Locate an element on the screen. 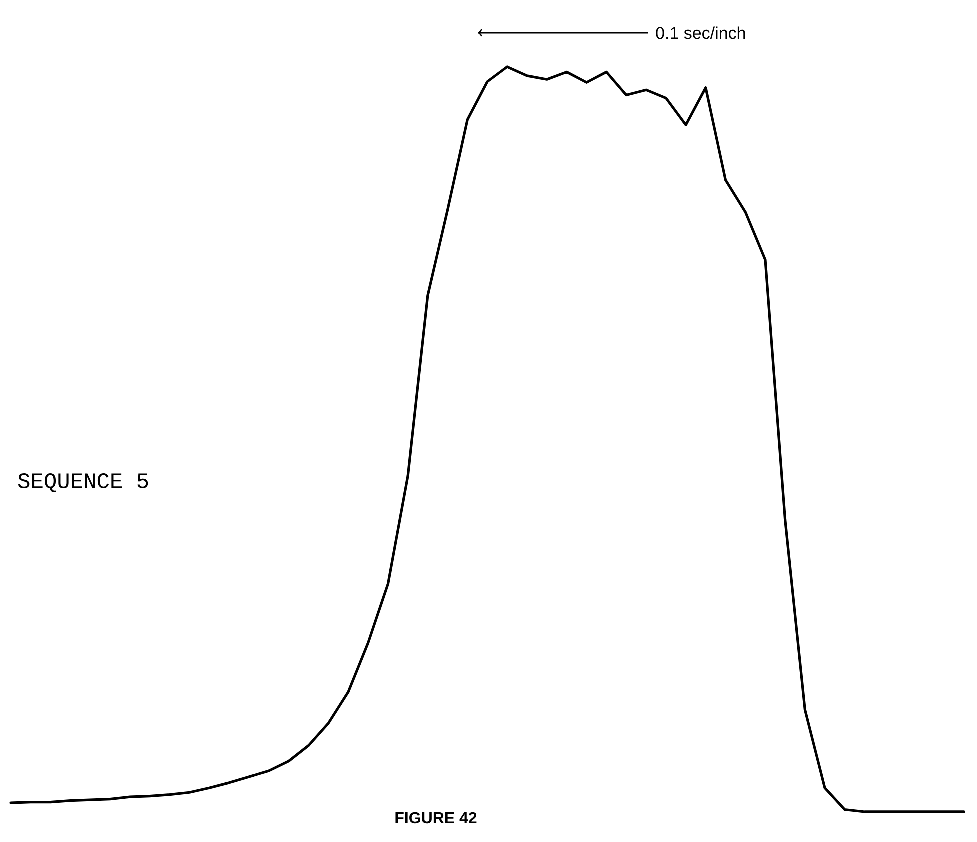  caption: FIGURE 42 is located at coordinates (436, 818).